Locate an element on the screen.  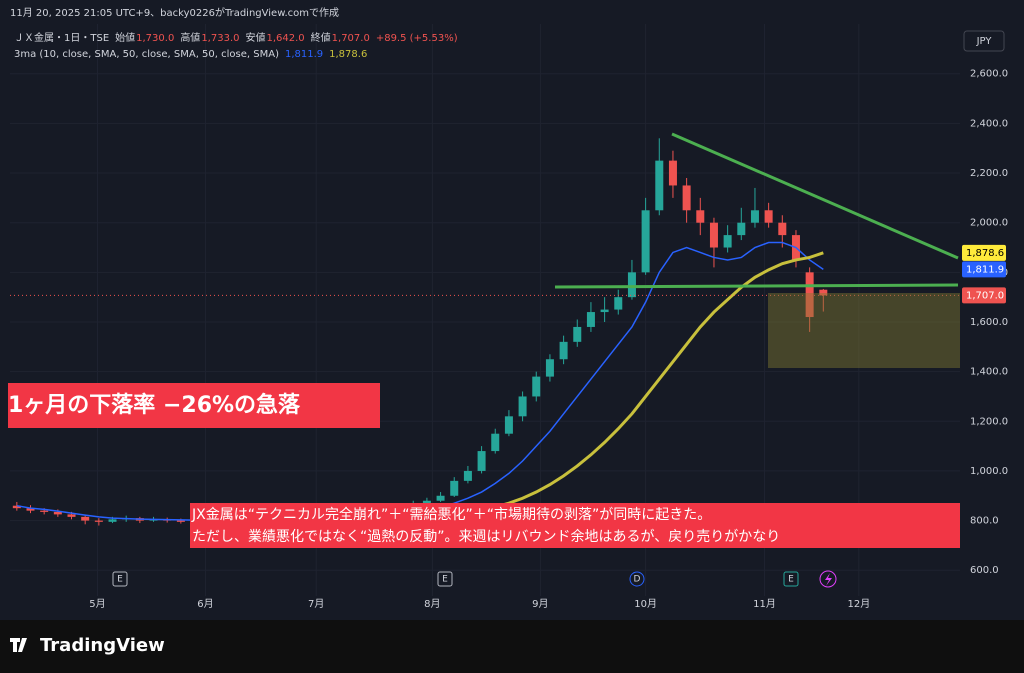
legend-text: ＪＸ金属・1日・TSE is located at coordinates (61, 37).